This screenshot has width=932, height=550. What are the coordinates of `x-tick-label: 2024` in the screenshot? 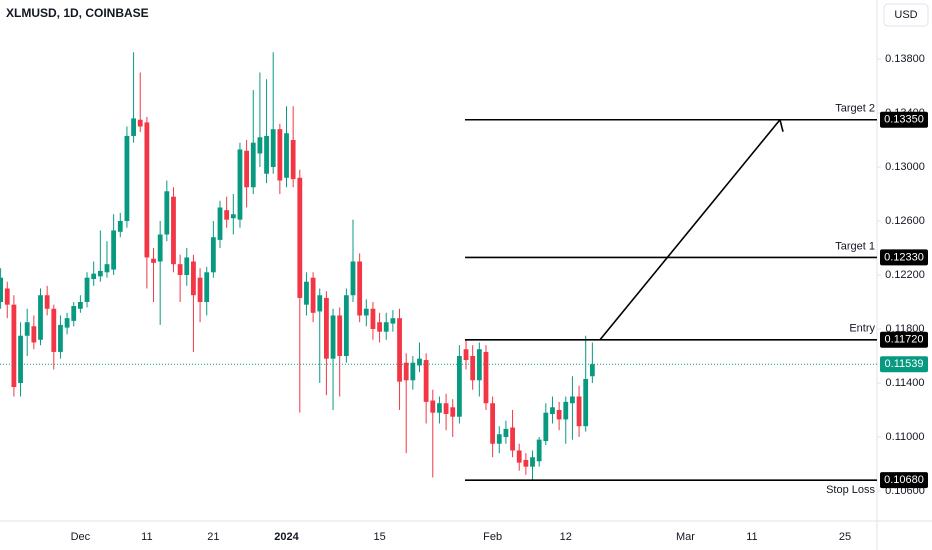 It's located at (286, 537).